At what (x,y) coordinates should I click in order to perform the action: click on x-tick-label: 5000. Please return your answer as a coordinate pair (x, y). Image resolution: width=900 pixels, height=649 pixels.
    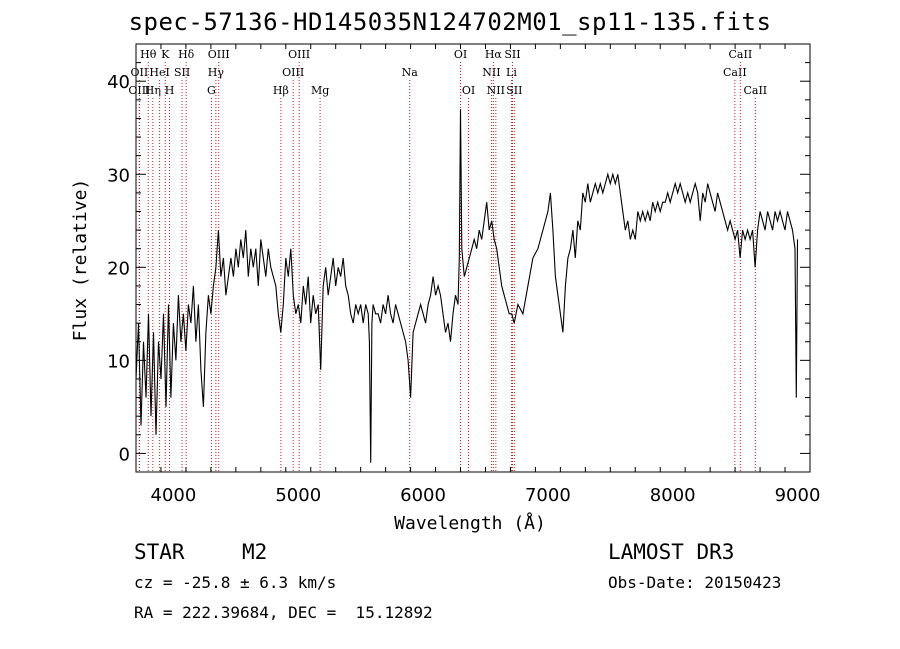
    Looking at the image, I should click on (298, 495).